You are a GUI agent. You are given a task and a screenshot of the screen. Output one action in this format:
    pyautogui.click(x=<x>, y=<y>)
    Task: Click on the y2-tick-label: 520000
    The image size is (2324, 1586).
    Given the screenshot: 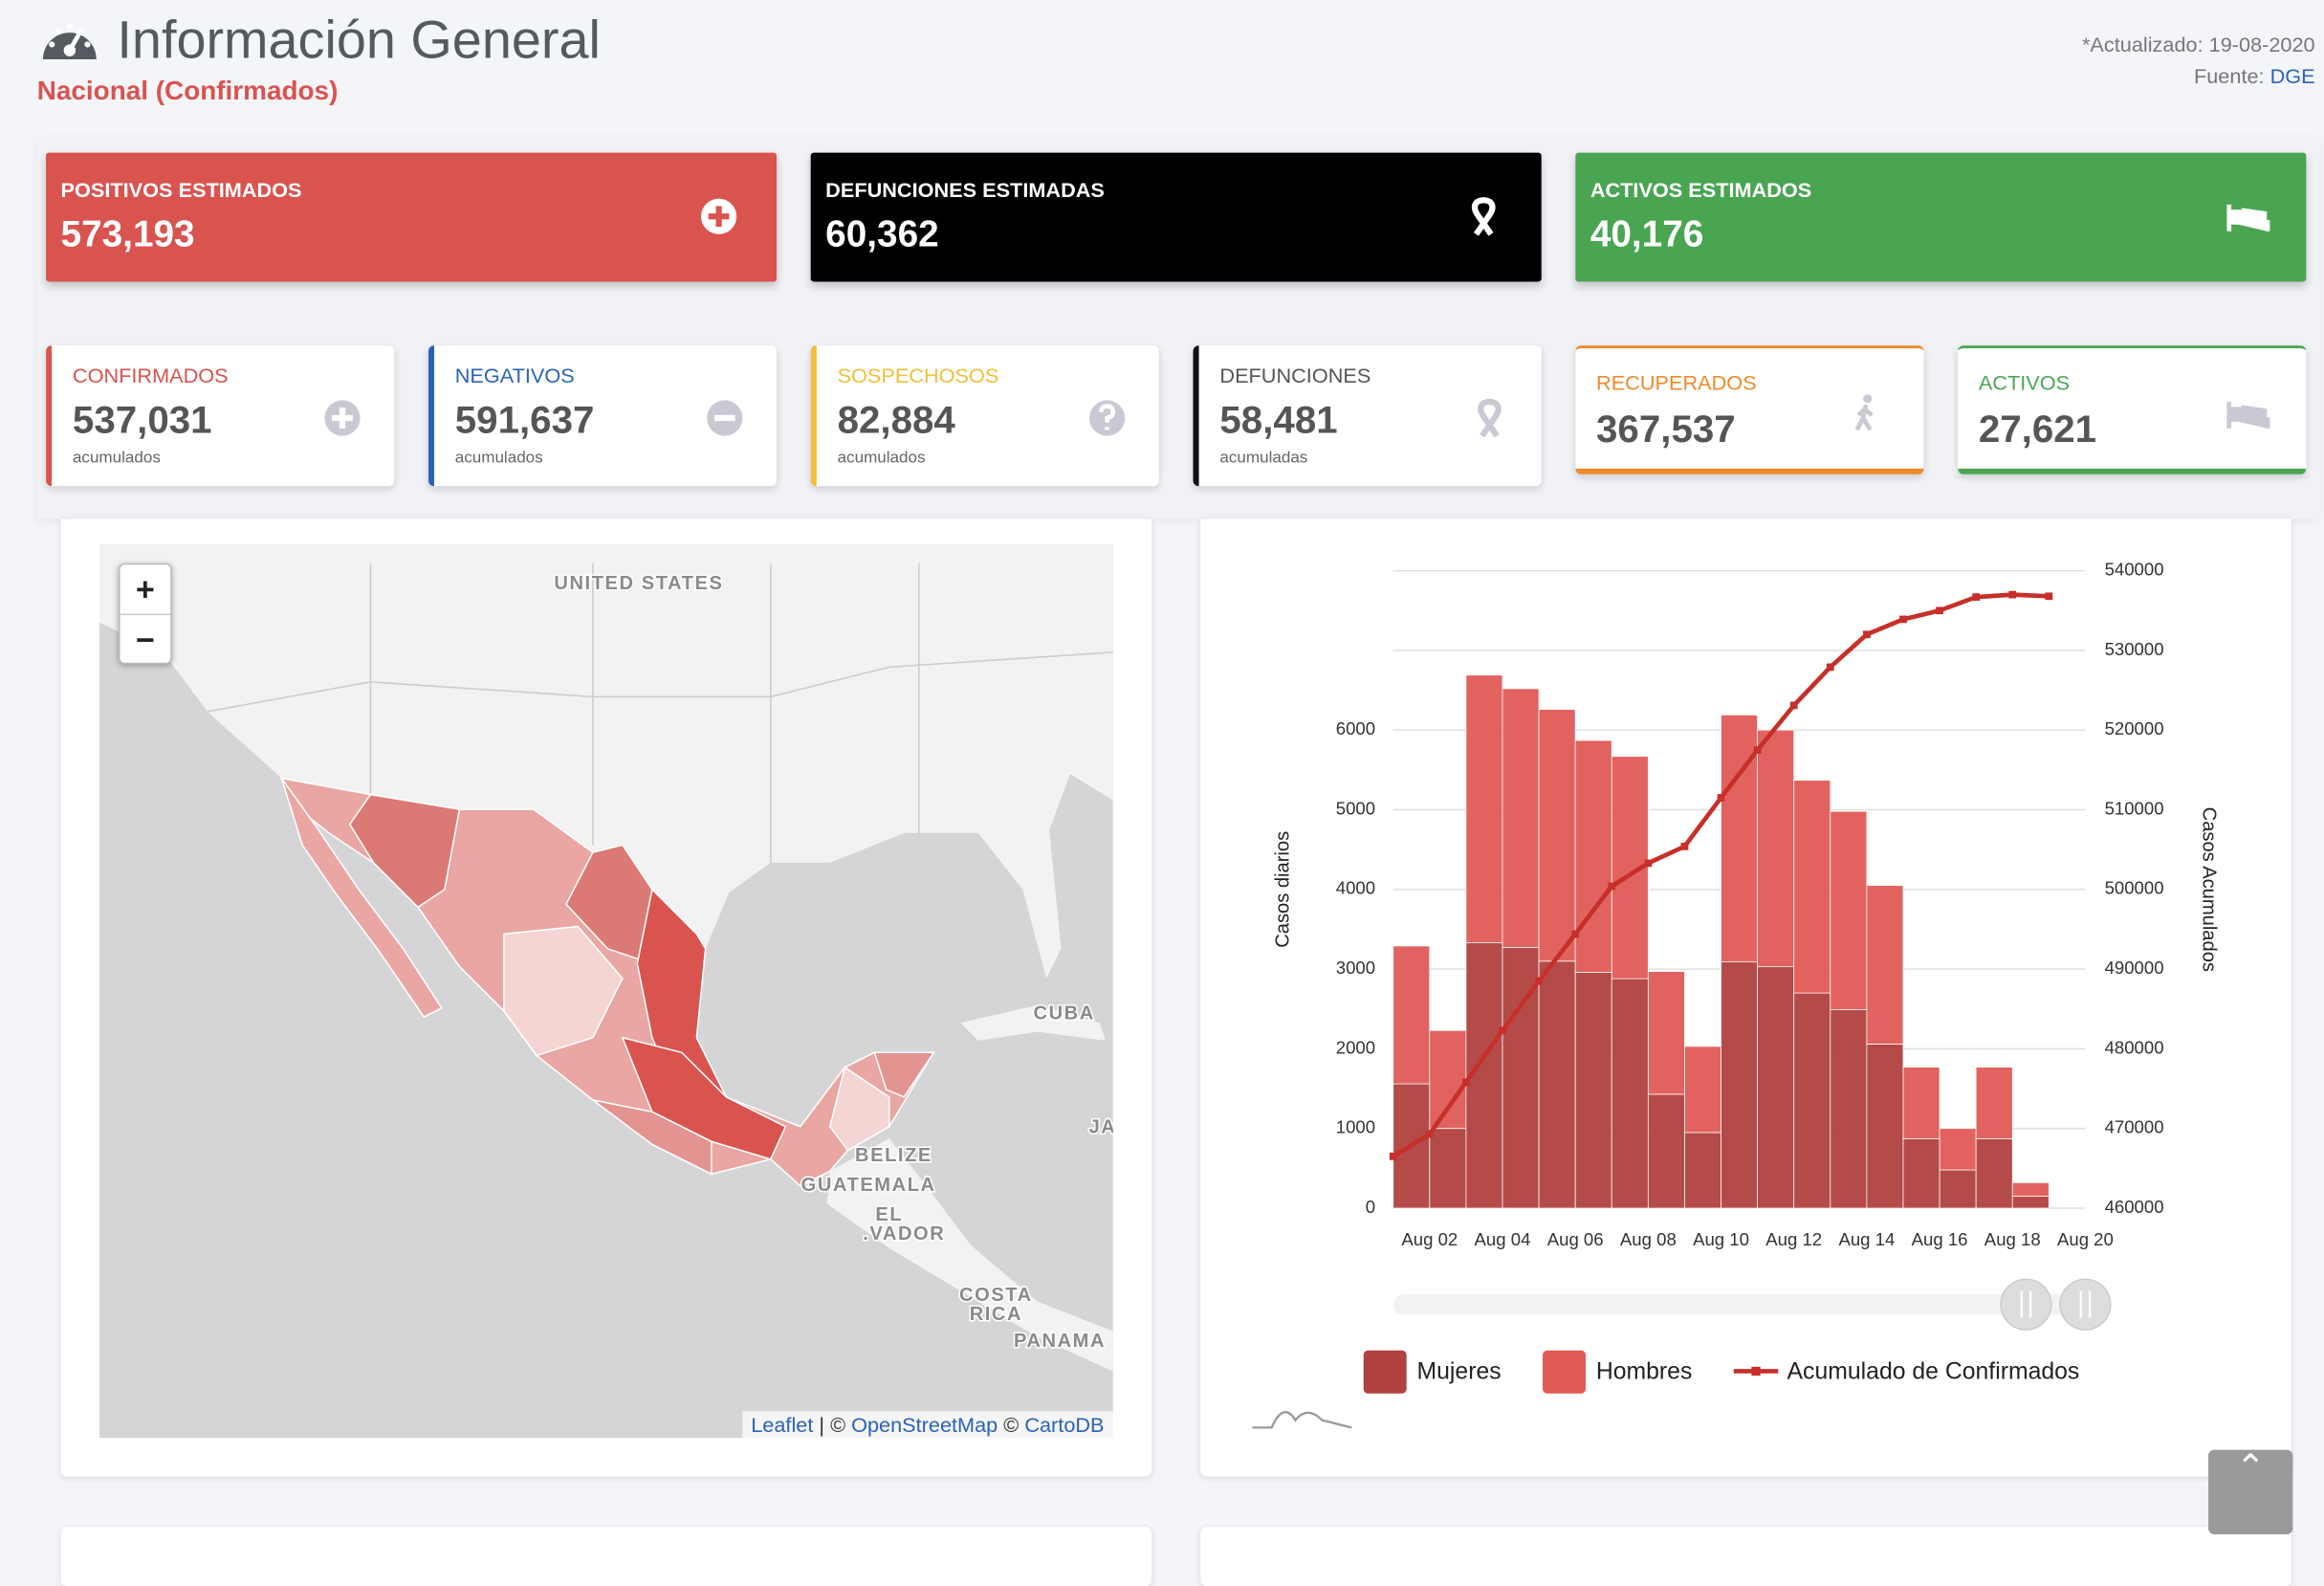 What is the action you would take?
    pyautogui.click(x=2134, y=728)
    